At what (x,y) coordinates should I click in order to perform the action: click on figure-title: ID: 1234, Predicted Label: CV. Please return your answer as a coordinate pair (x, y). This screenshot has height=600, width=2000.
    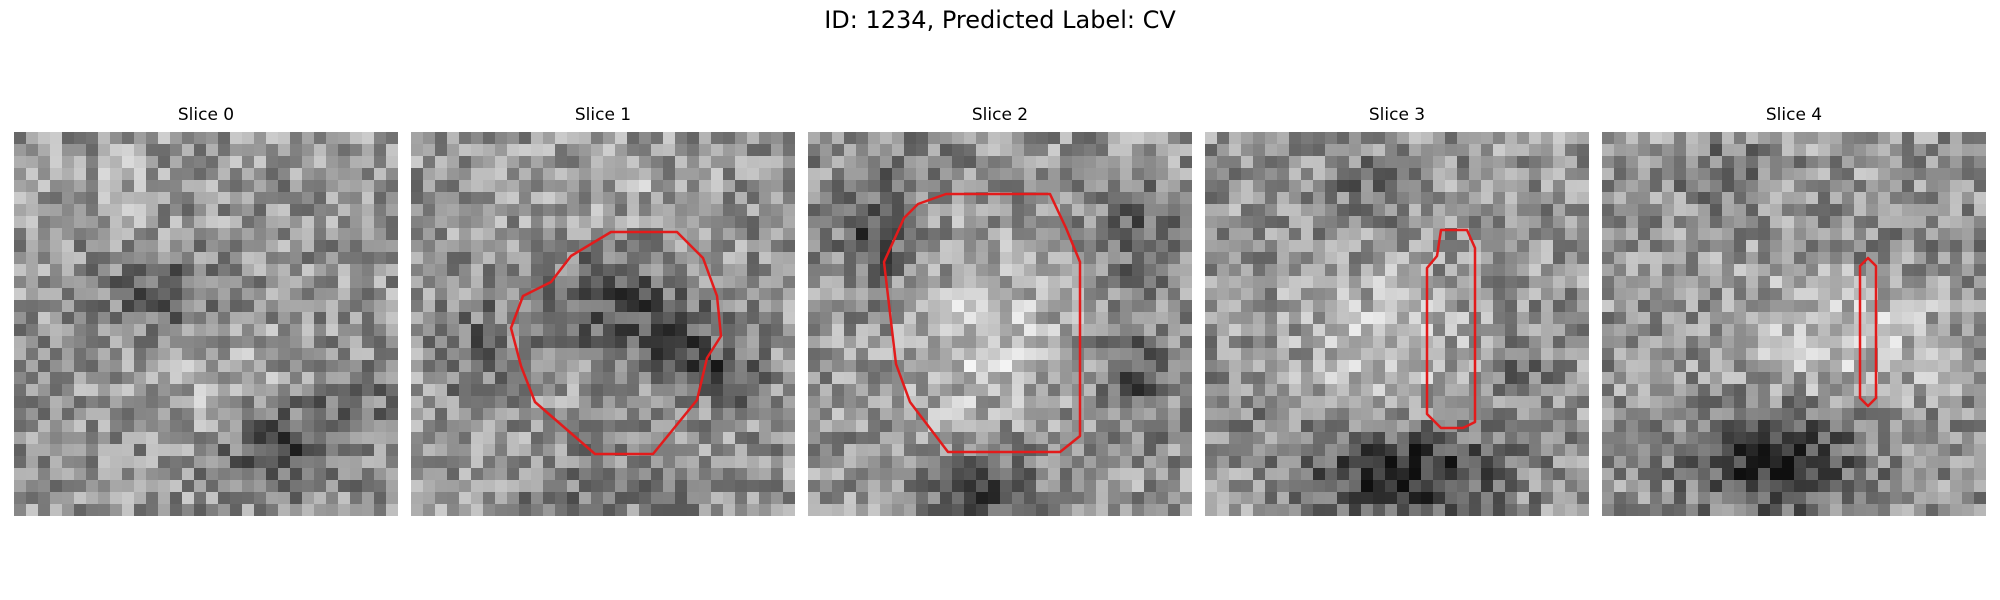
    Looking at the image, I should click on (1000, 20).